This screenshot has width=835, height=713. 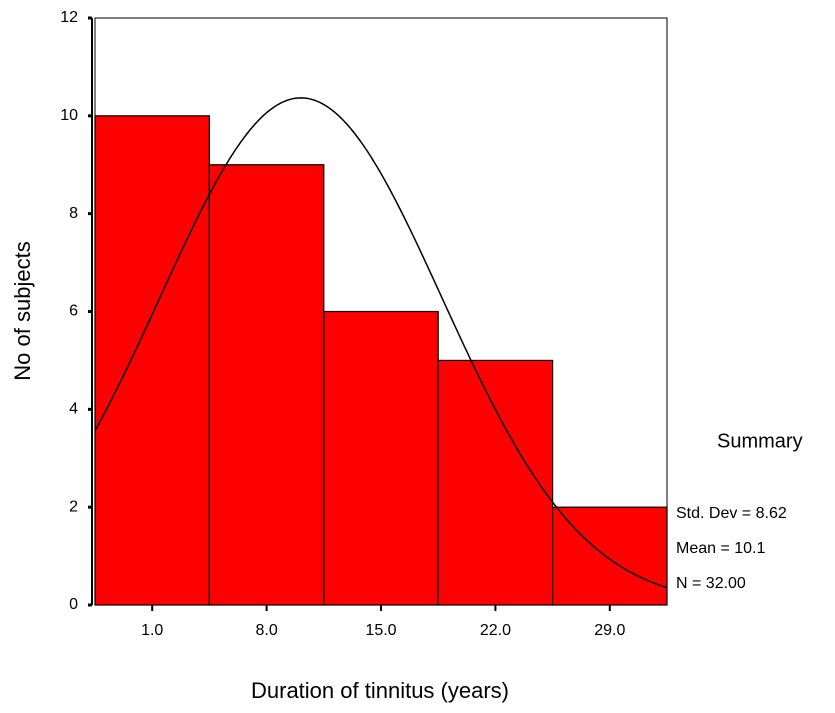 I want to click on y-tick-label: 0, so click(x=73, y=604).